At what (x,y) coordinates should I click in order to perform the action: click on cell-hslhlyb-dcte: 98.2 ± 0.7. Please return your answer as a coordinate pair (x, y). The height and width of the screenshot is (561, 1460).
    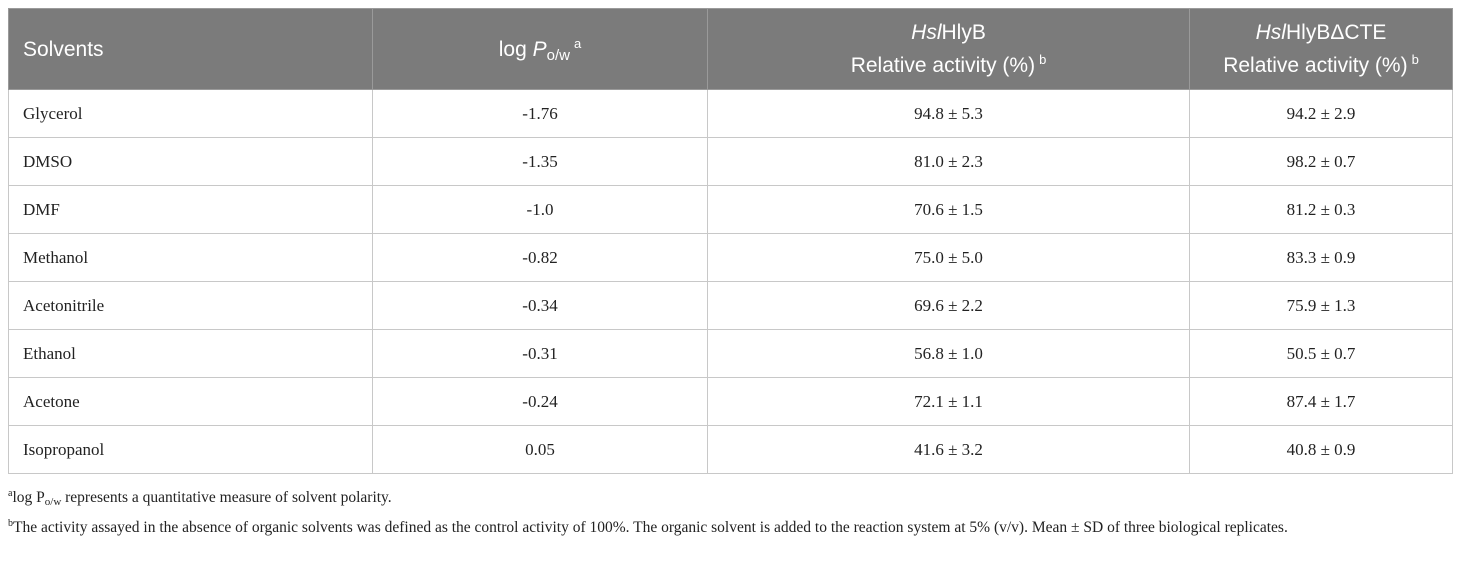
    Looking at the image, I should click on (1321, 161).